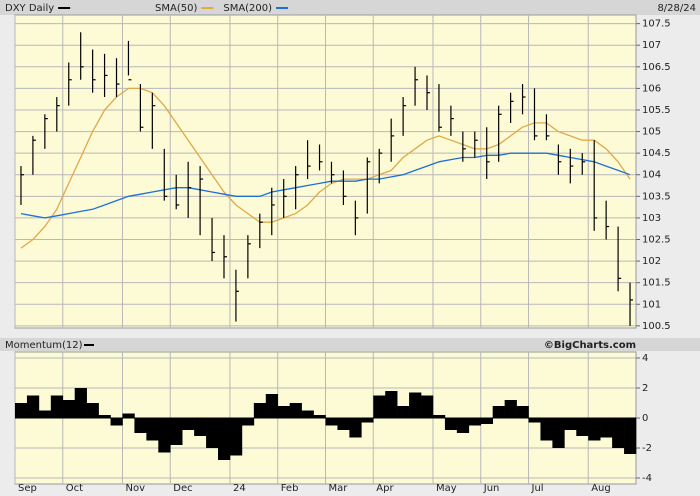 This screenshot has width=700, height=496. I want to click on y-tick-label: 101, so click(651, 304).